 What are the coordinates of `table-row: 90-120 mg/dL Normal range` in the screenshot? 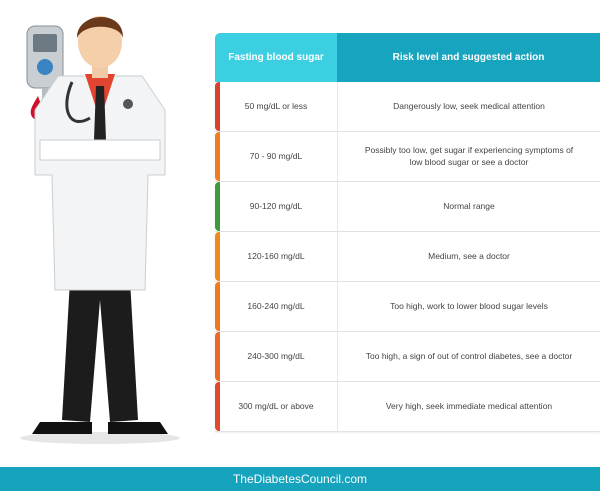 It's located at (407, 207).